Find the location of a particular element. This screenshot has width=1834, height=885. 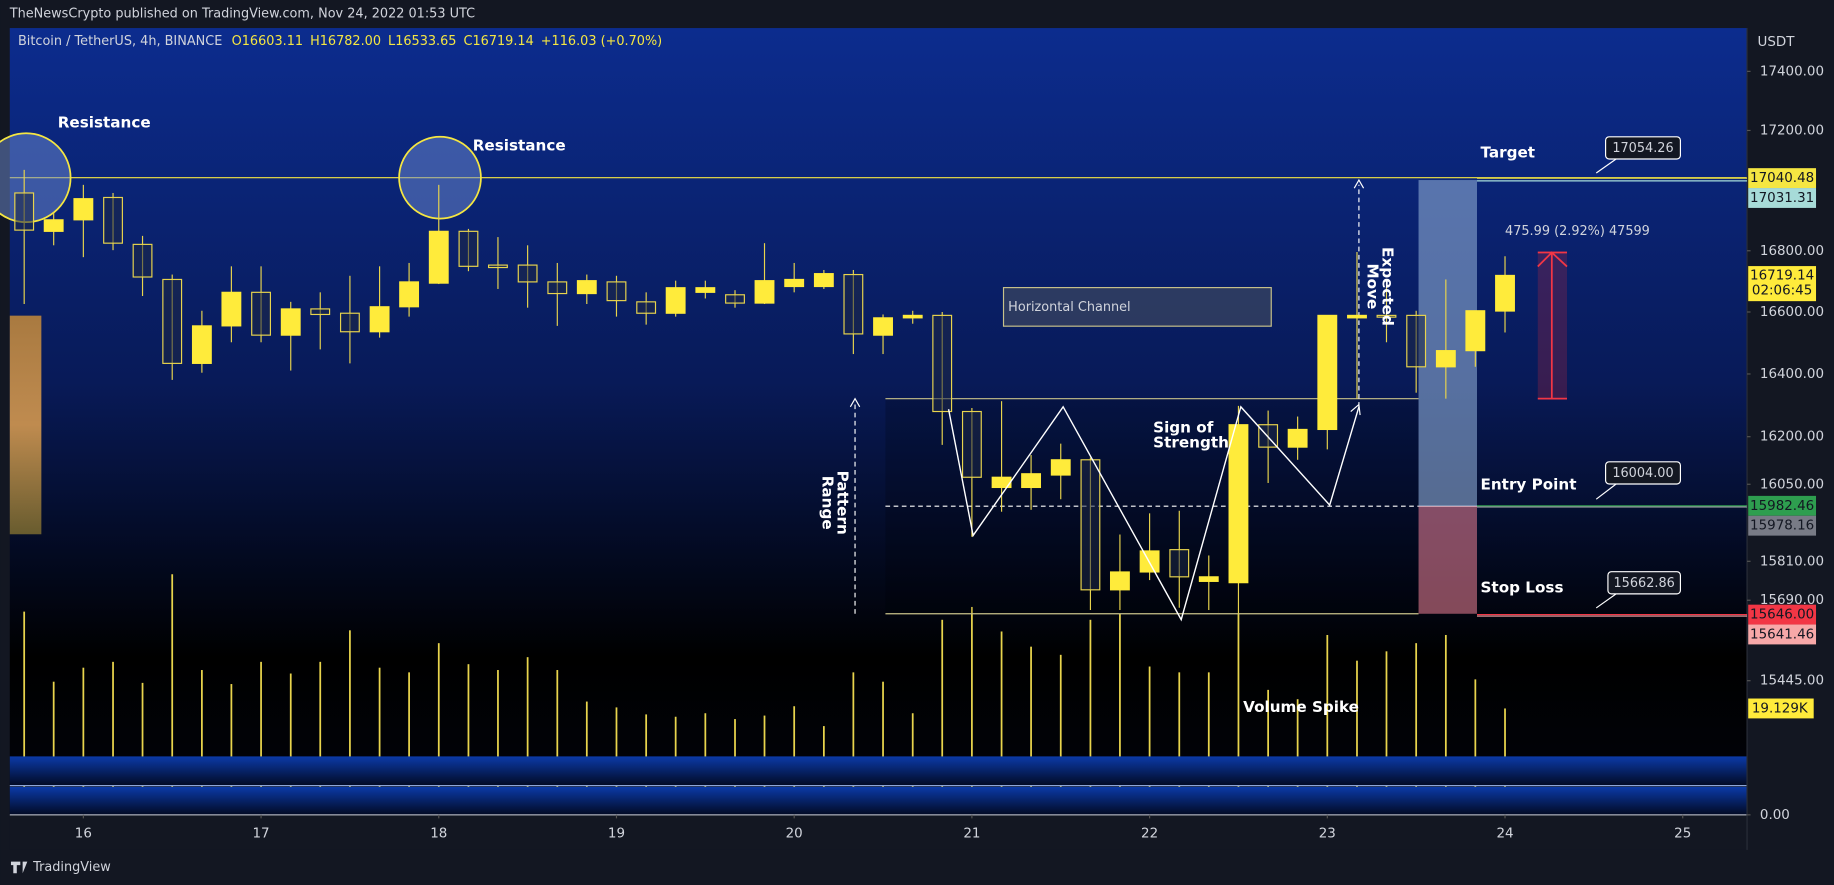

x-tick-label: 18 is located at coordinates (438, 834).